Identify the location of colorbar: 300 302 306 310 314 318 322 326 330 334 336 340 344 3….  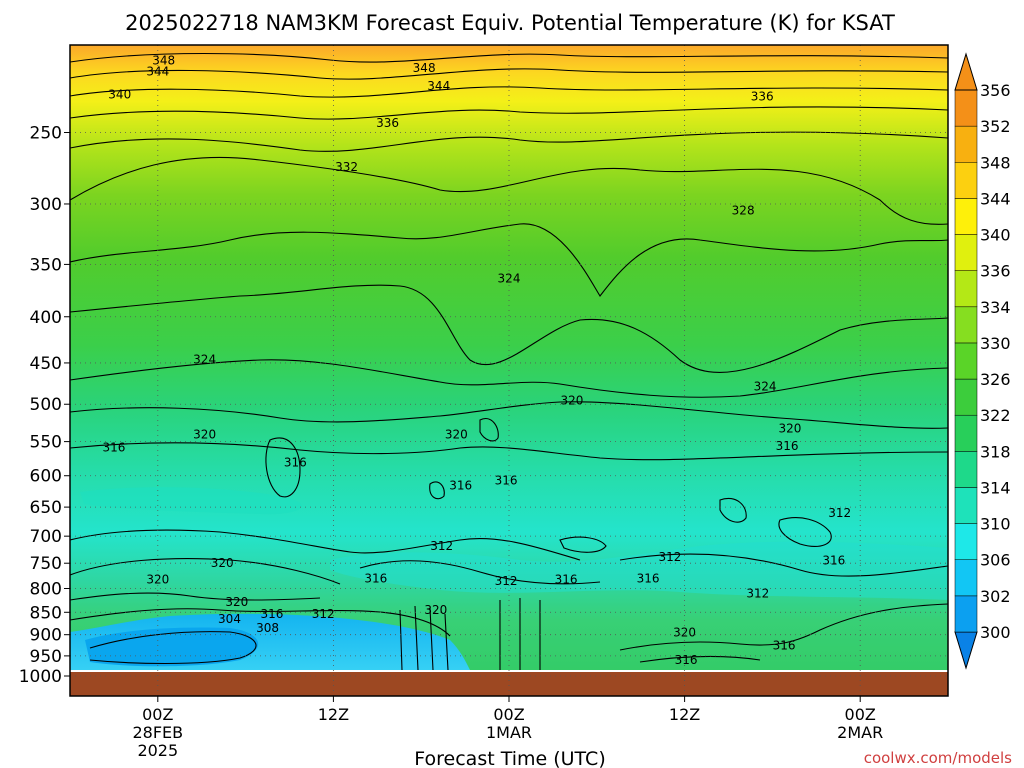
(982, 361).